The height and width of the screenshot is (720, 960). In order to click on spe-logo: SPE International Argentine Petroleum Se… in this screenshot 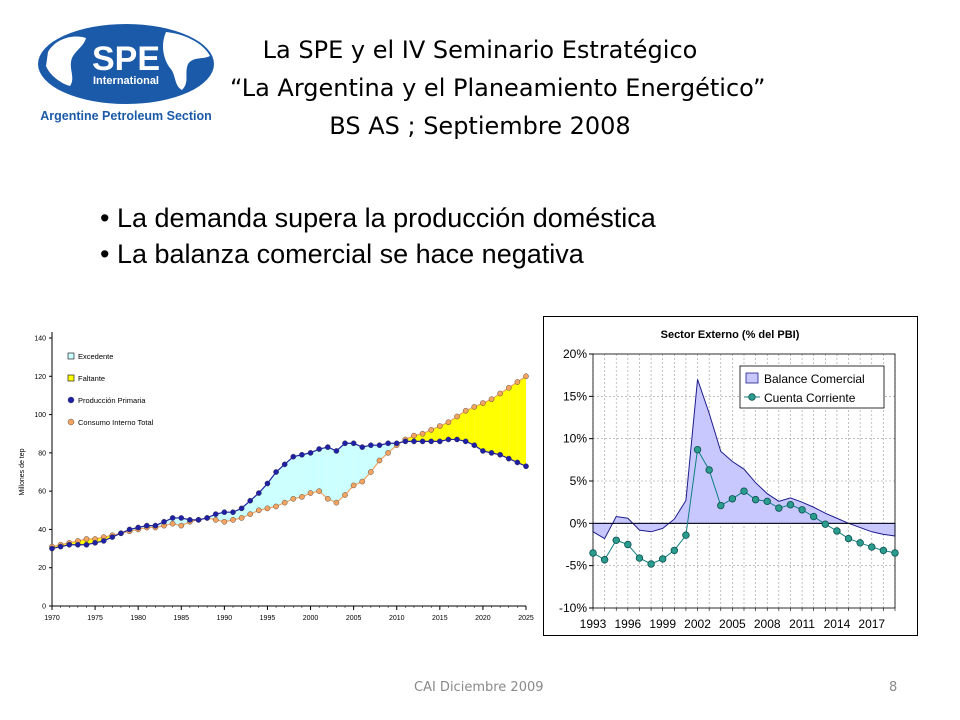, I will do `click(126, 73)`.